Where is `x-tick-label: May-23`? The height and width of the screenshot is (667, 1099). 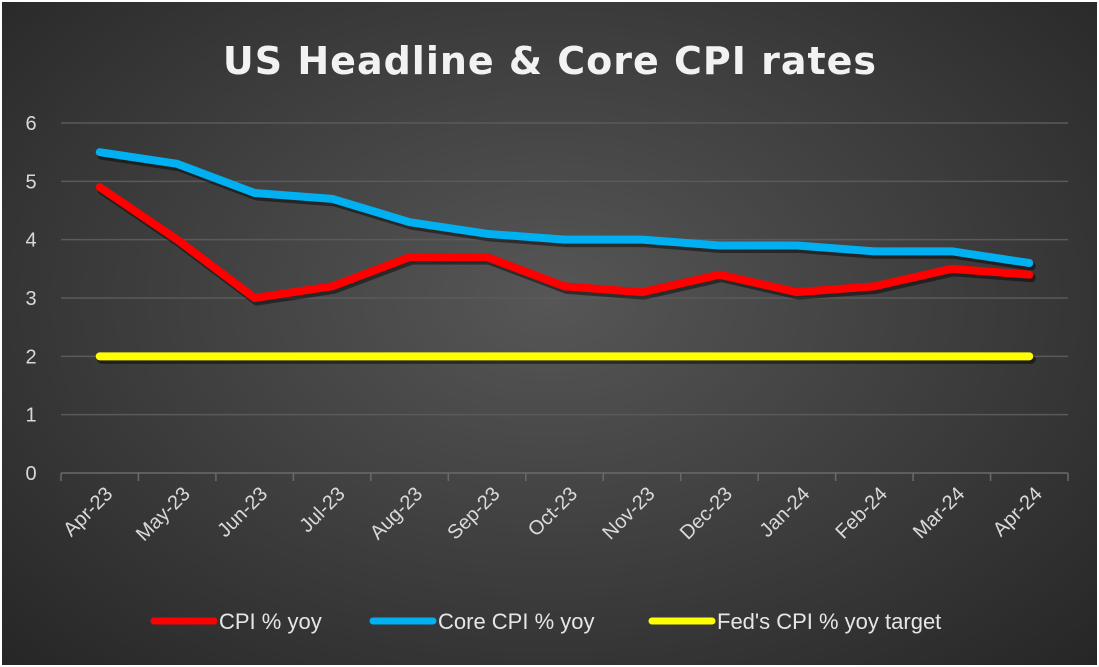
x-tick-label: May-23 is located at coordinates (163, 514).